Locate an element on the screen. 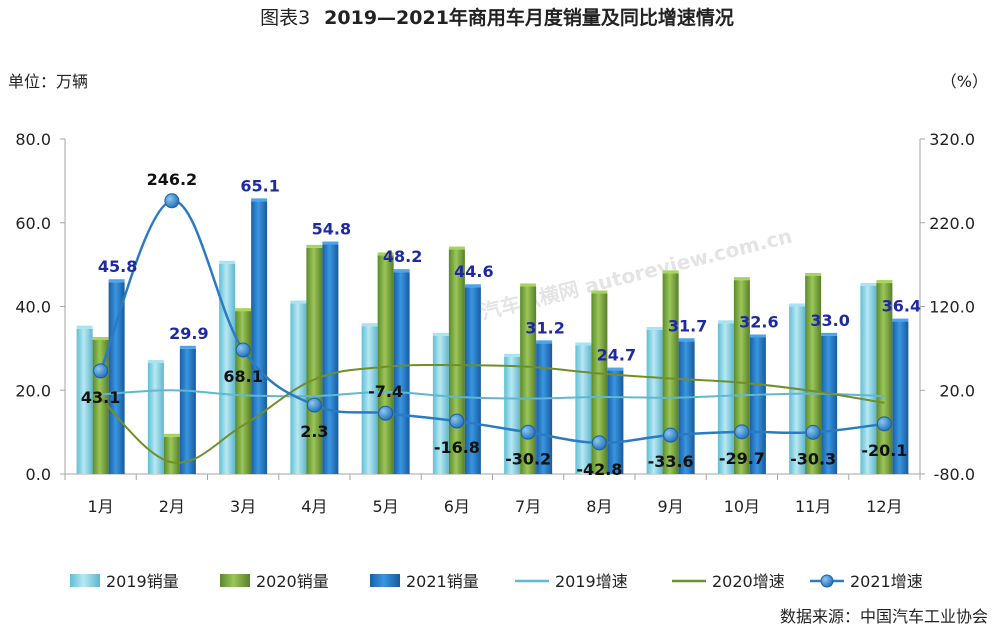  bar-label-2021: 54.8 is located at coordinates (331, 229).